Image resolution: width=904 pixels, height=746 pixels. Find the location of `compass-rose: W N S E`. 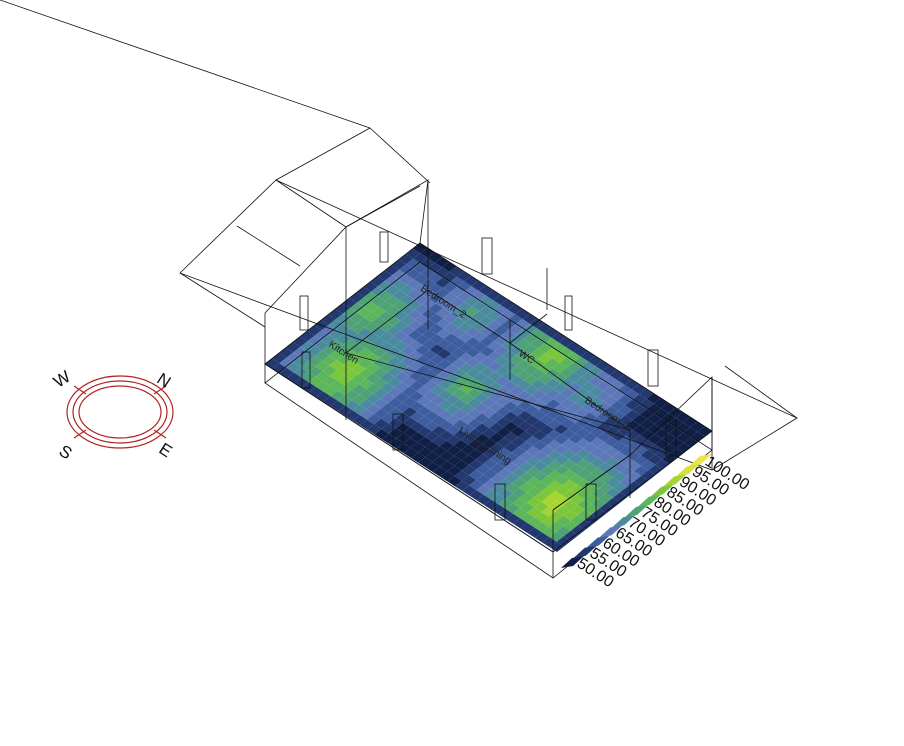

compass-rose: W N S E is located at coordinates (112, 415).